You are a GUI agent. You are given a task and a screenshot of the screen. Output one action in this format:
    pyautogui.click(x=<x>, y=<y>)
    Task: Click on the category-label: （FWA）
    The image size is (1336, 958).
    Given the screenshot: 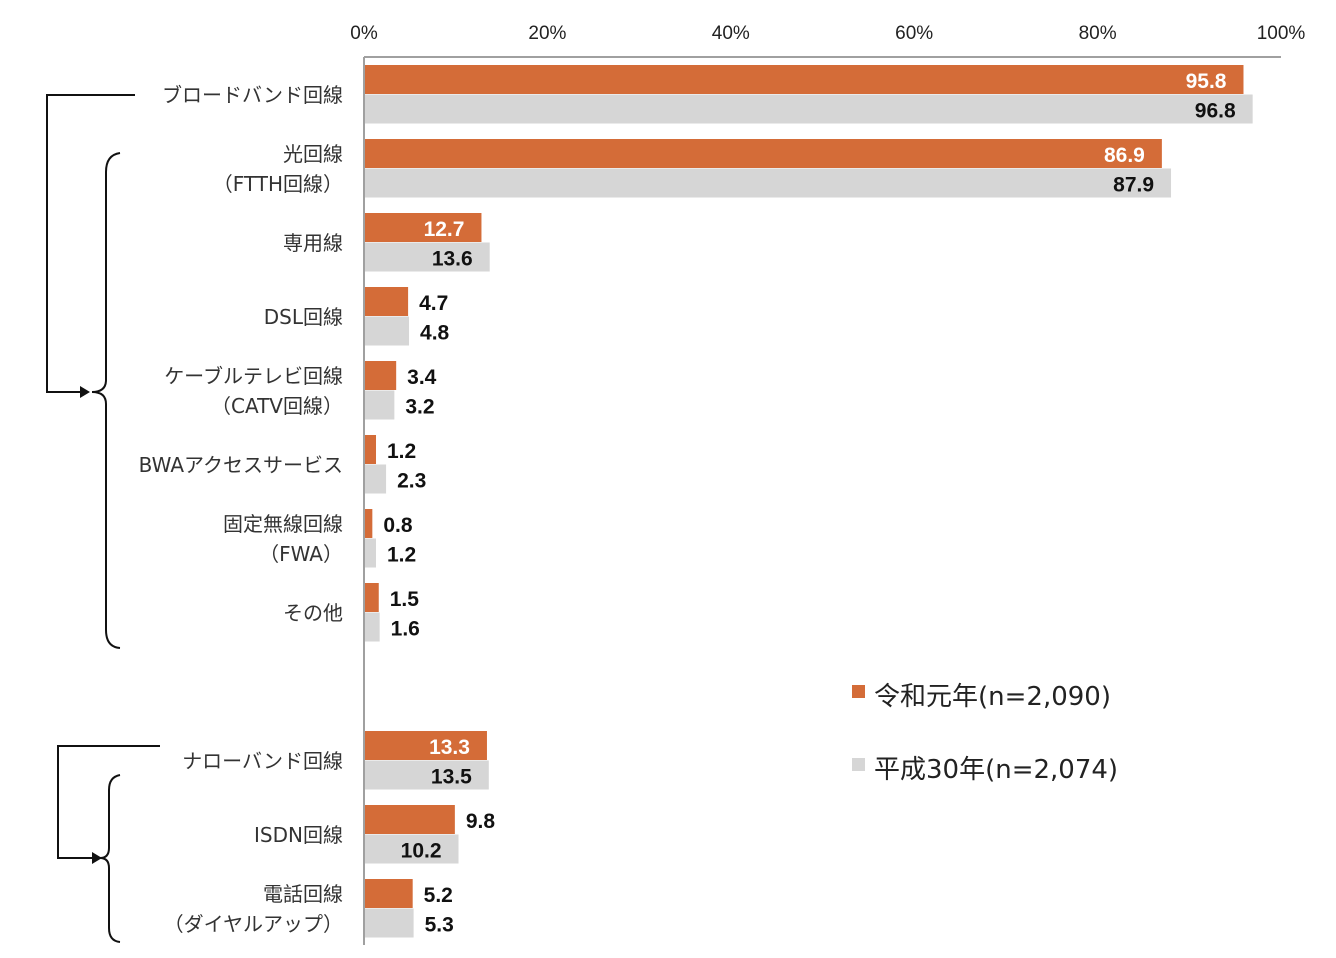 What is the action you would take?
    pyautogui.click(x=301, y=554)
    